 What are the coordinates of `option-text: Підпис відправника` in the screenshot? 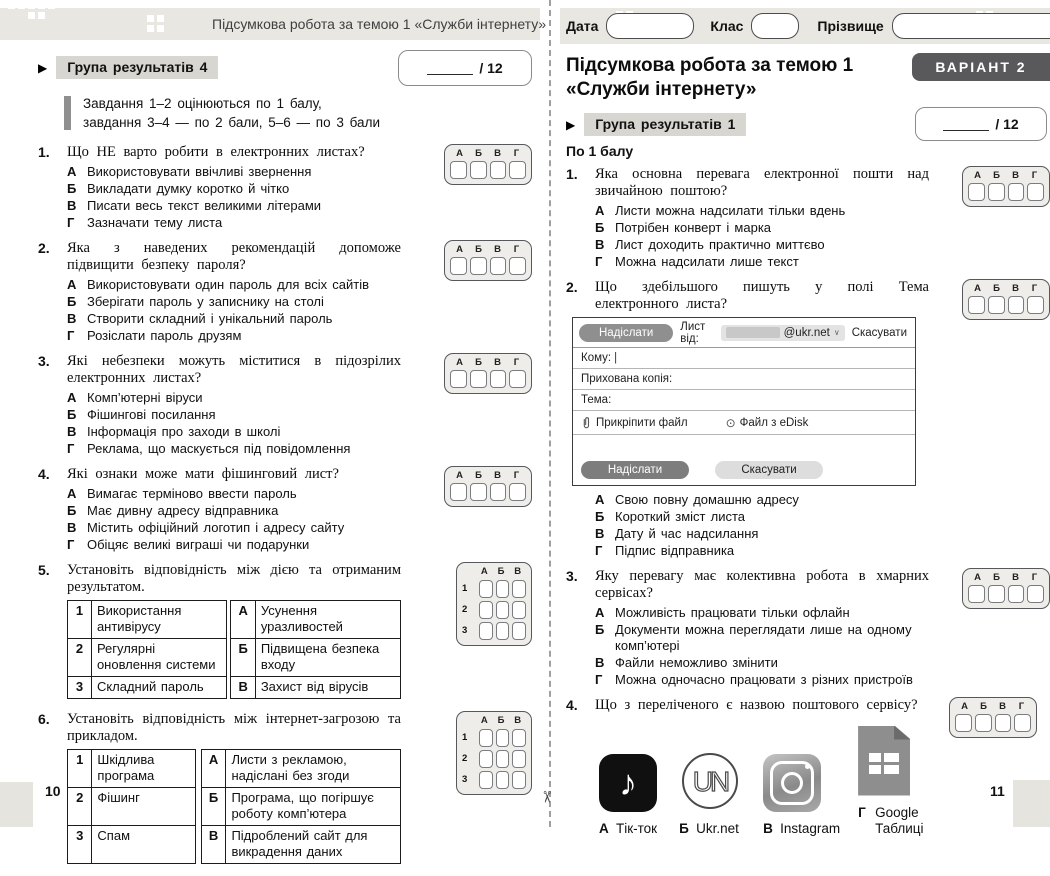 It's located at (675, 550).